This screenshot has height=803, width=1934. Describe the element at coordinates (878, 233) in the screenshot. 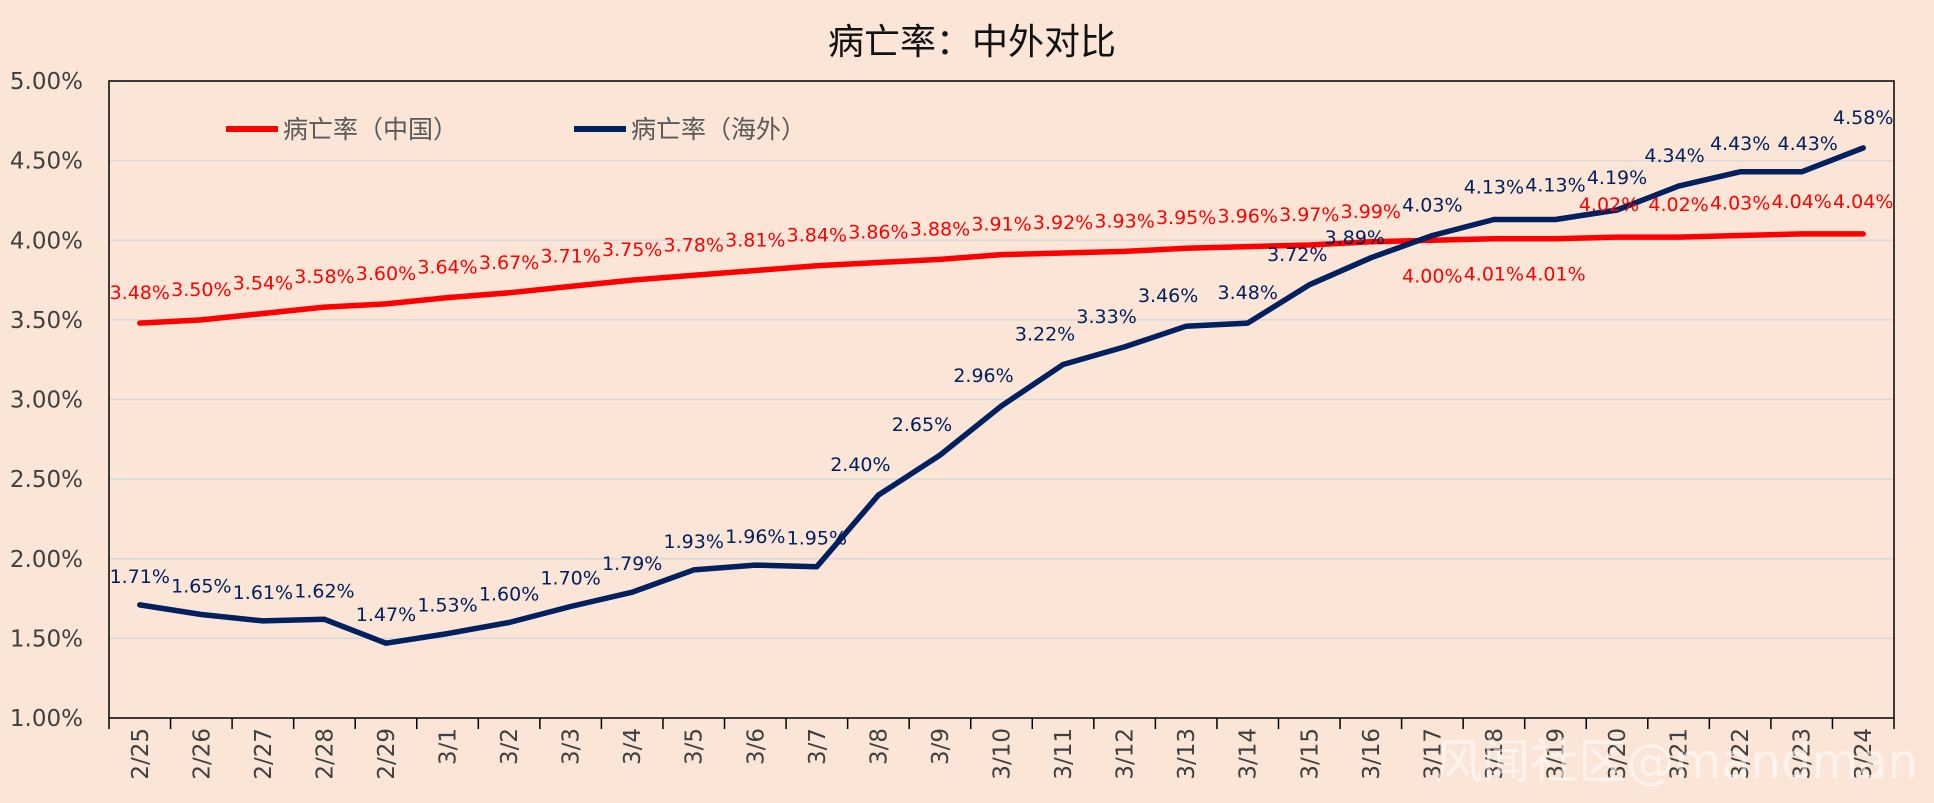

I see `data-label-china: 3.86%` at that location.